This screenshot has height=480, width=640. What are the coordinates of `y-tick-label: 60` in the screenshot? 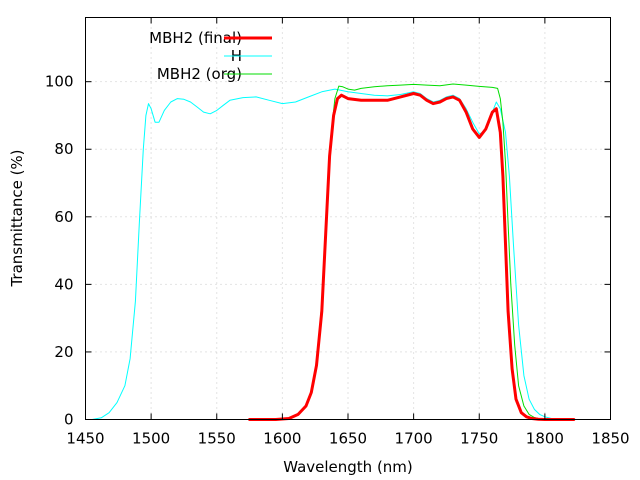 It's located at (63, 217).